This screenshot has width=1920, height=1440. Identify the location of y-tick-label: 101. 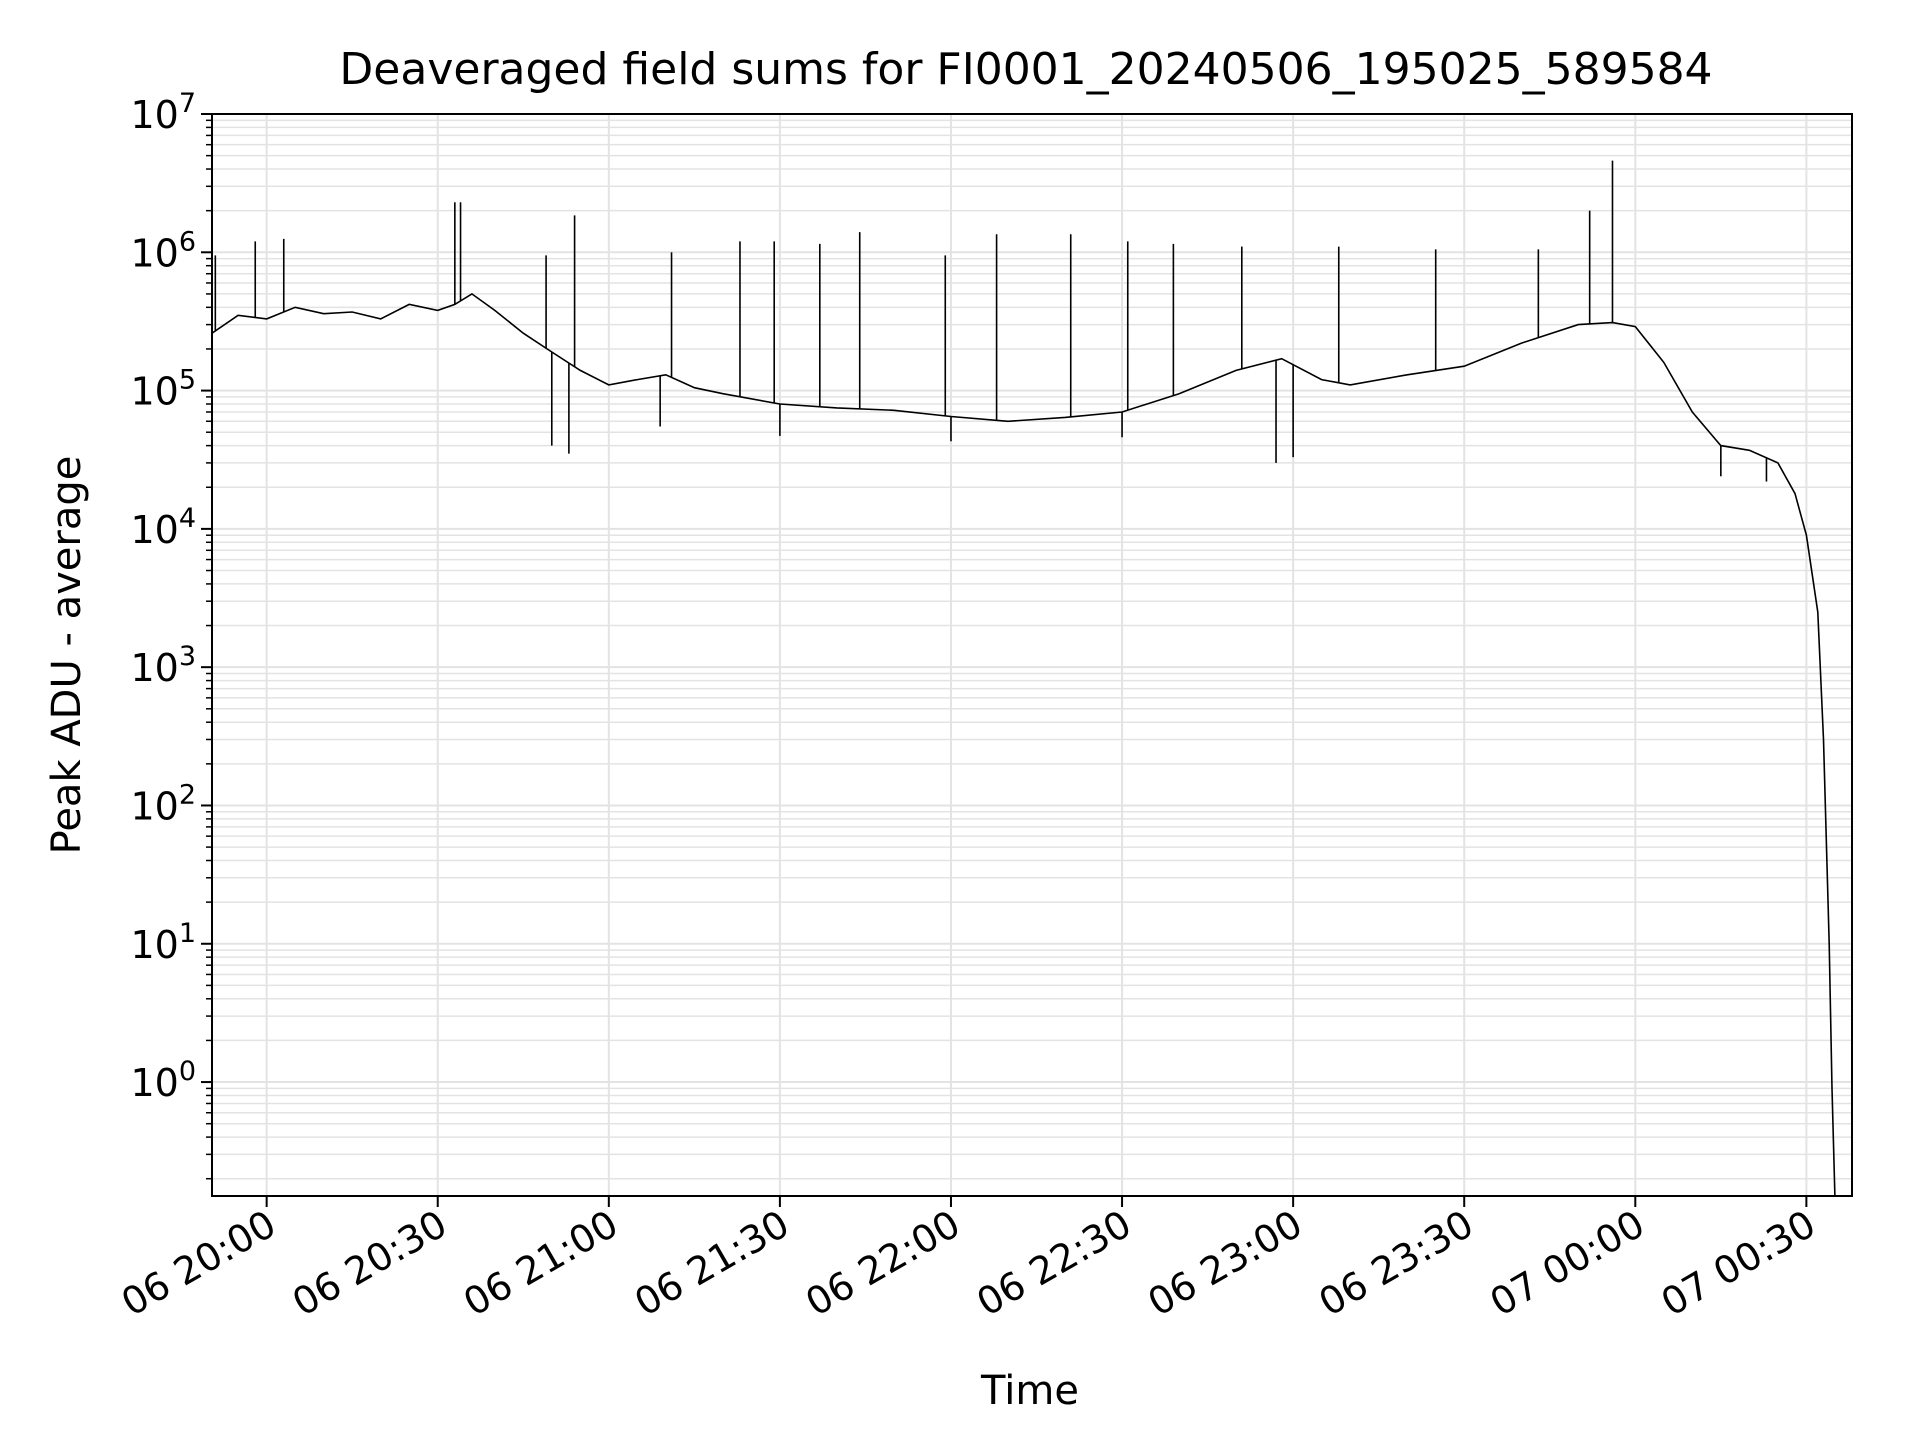
(163, 942).